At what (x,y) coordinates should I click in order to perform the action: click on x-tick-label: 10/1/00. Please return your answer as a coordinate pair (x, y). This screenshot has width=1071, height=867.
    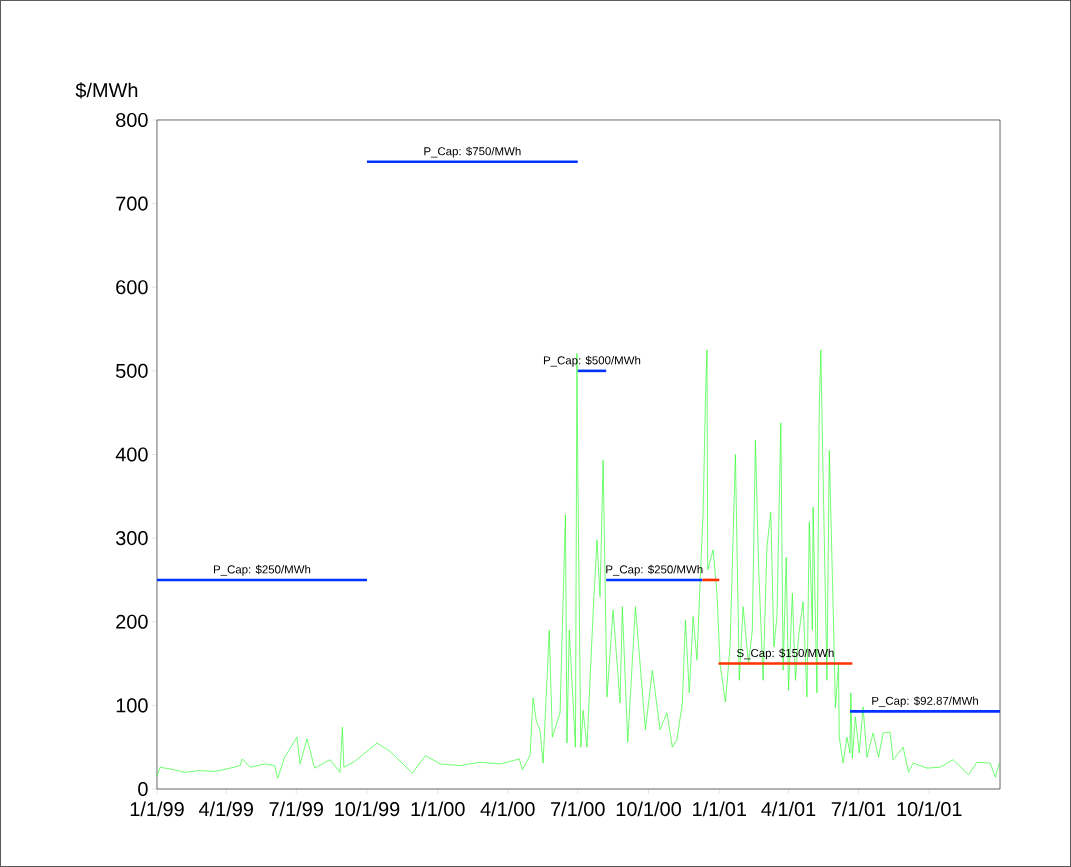
    Looking at the image, I should click on (648, 809).